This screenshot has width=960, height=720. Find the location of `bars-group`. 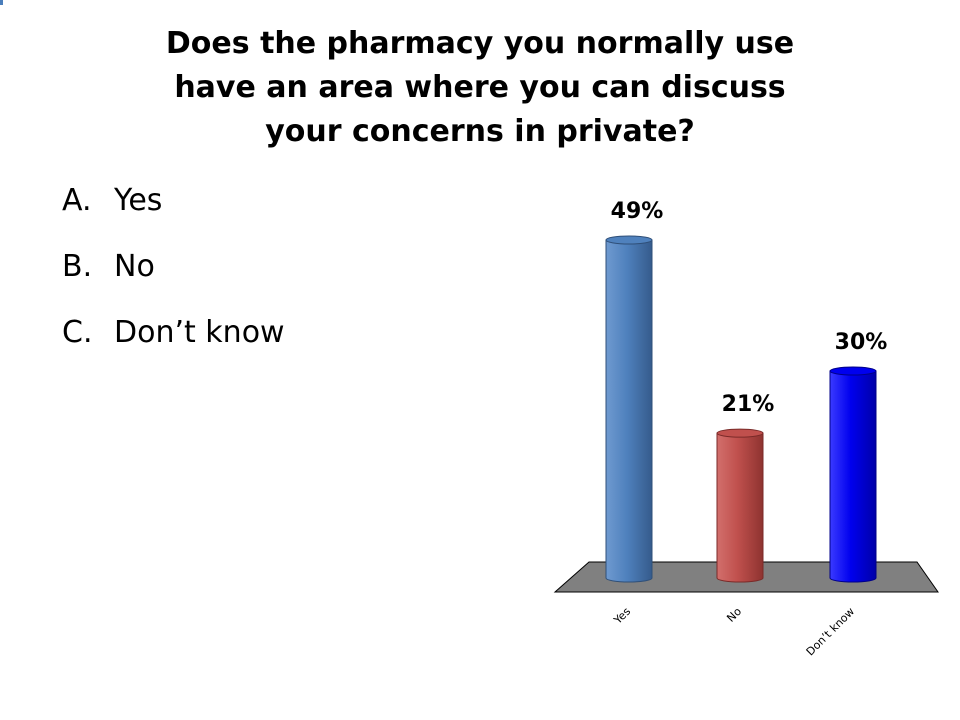

bars-group is located at coordinates (741, 409).